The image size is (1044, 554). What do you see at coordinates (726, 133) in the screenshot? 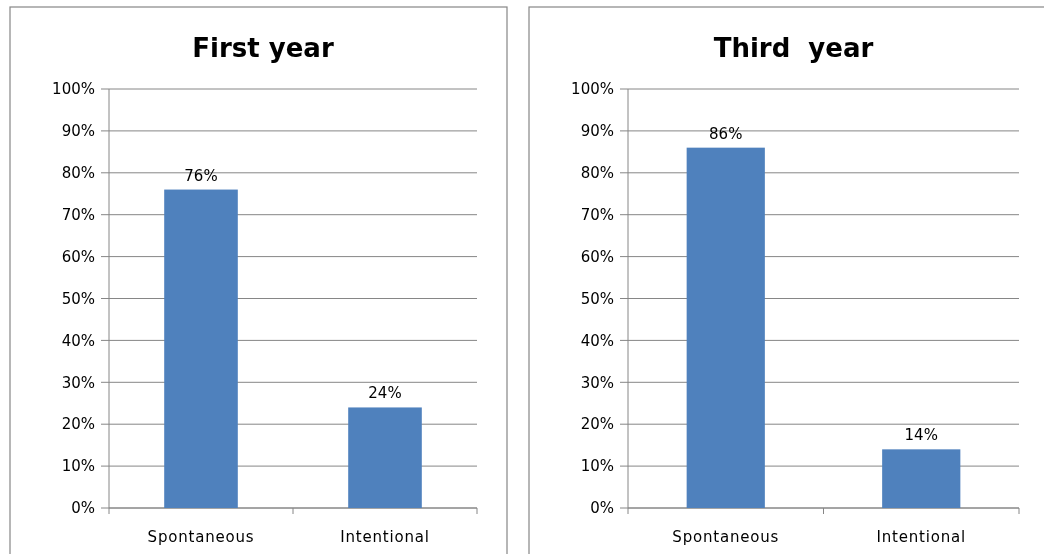
I see `data-label: 86%` at bounding box center [726, 133].